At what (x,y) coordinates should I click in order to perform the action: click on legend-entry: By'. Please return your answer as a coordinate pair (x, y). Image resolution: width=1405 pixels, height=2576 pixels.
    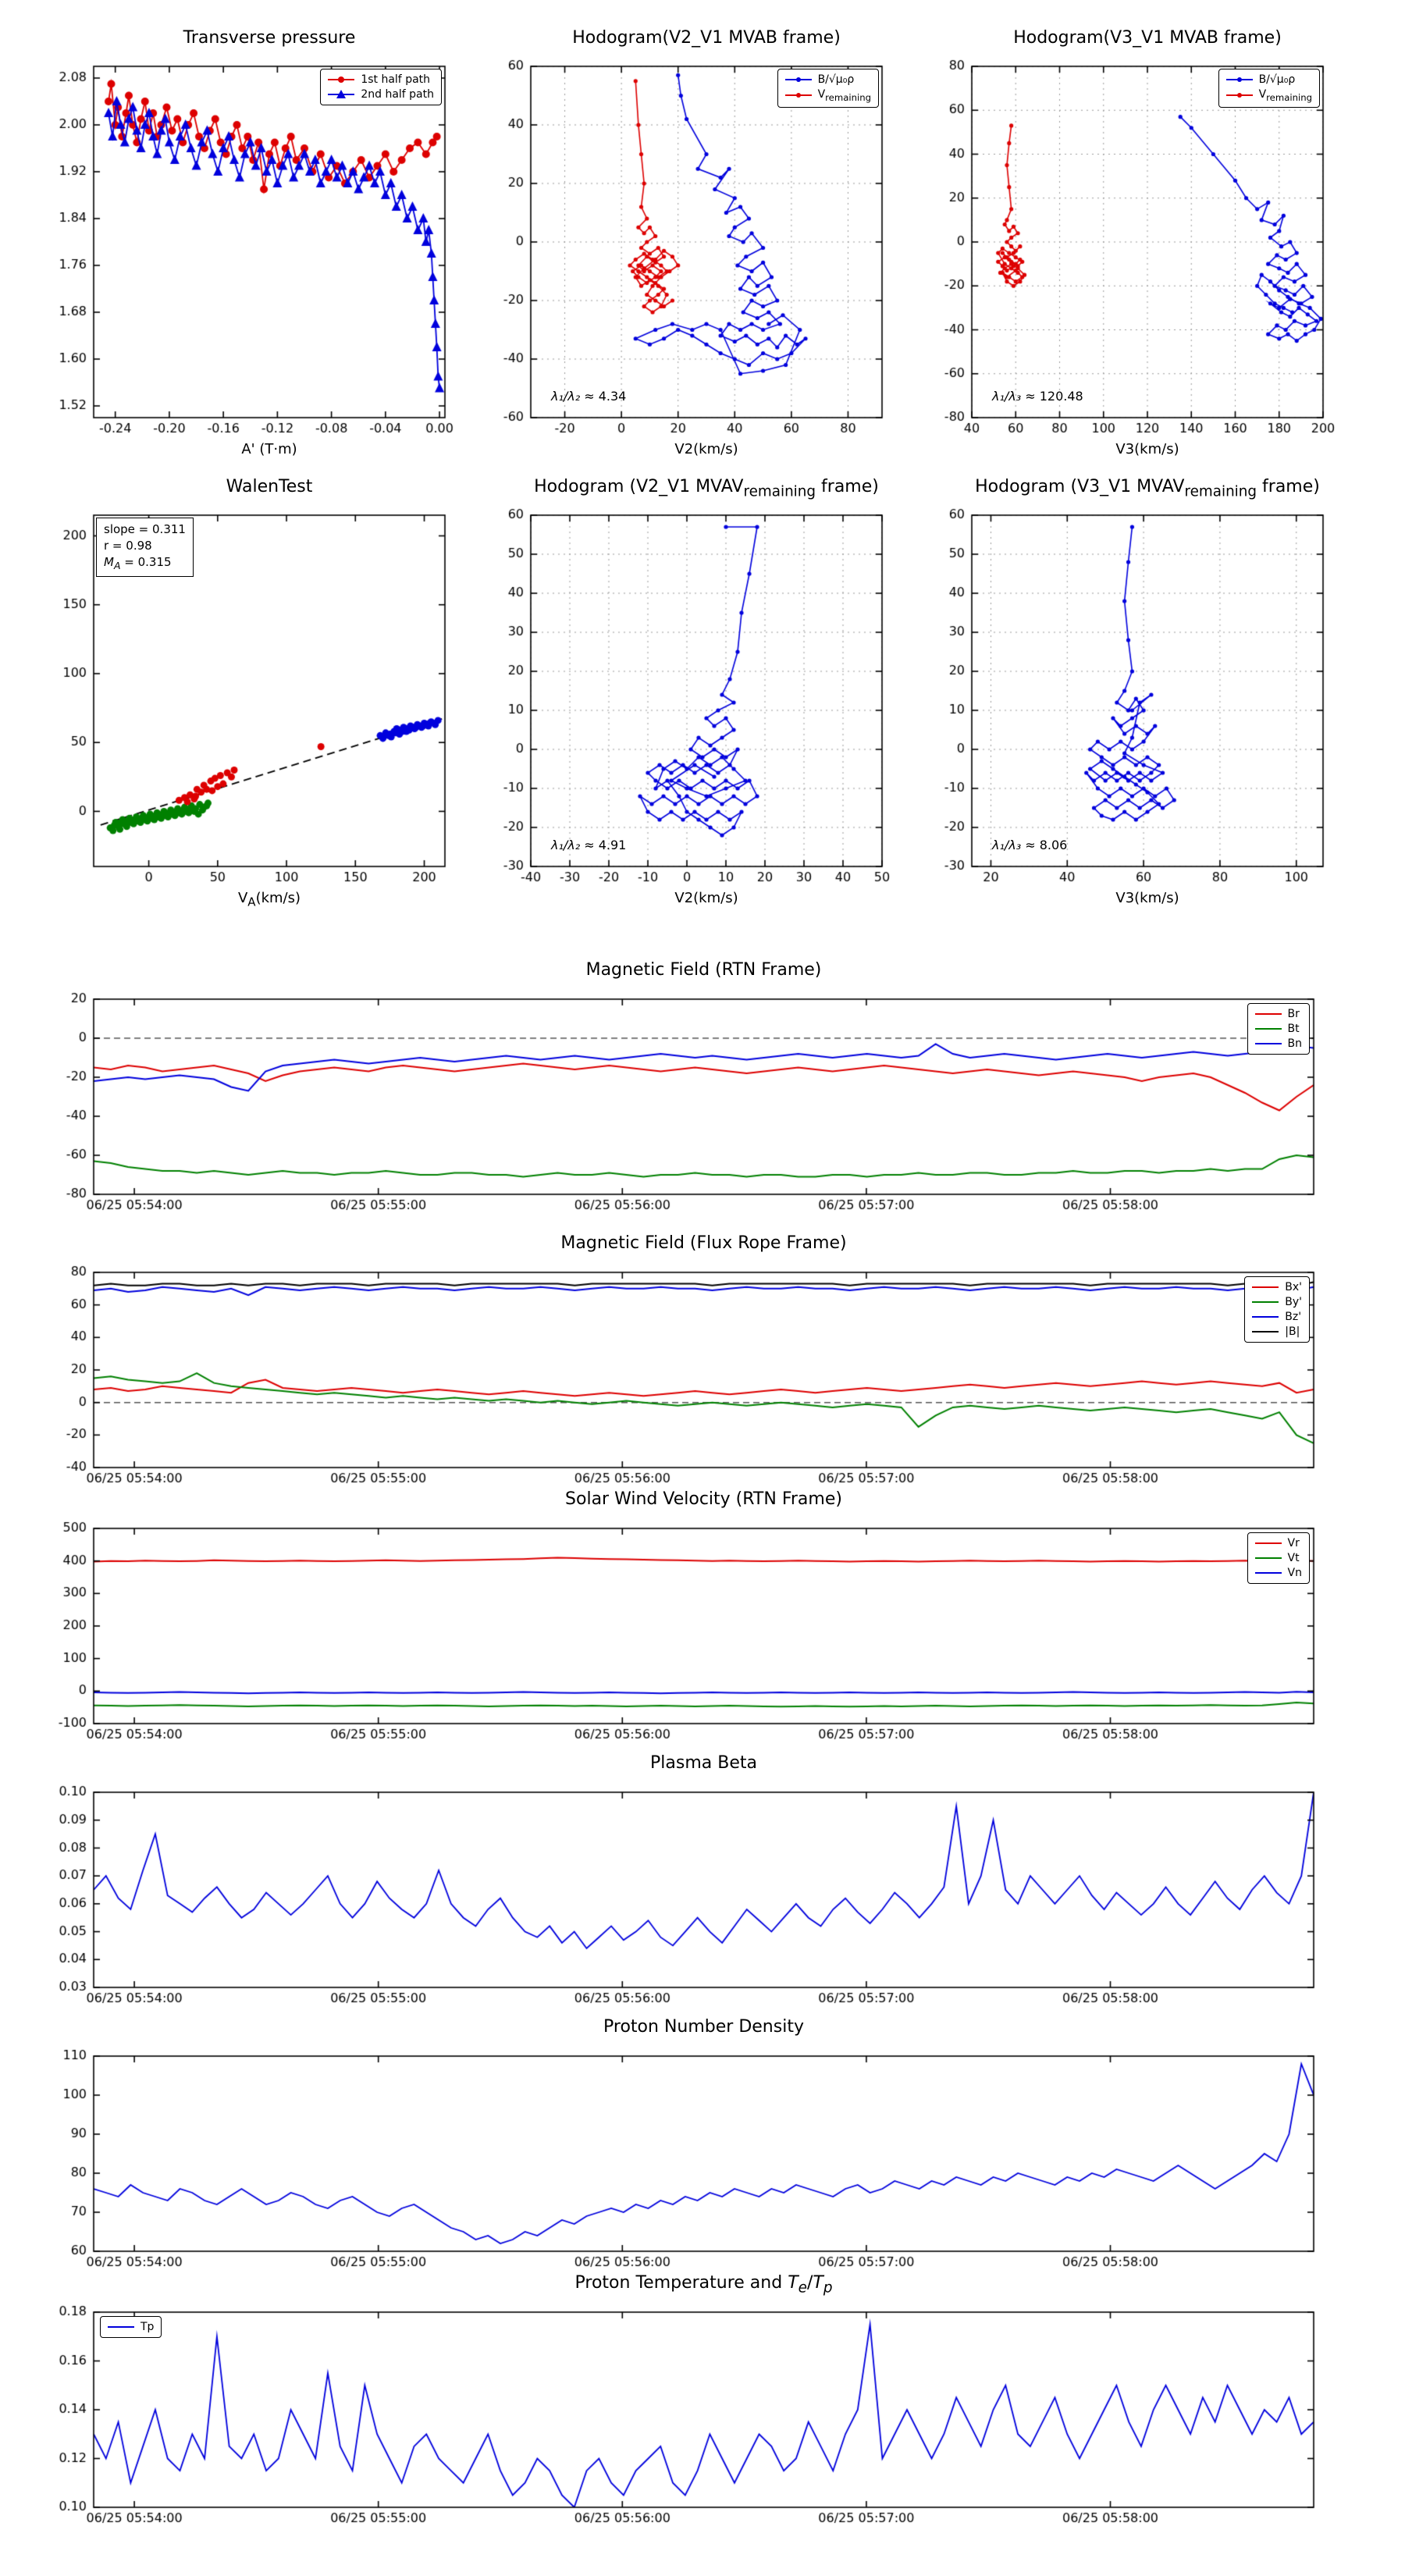
    Looking at the image, I should click on (1277, 1302).